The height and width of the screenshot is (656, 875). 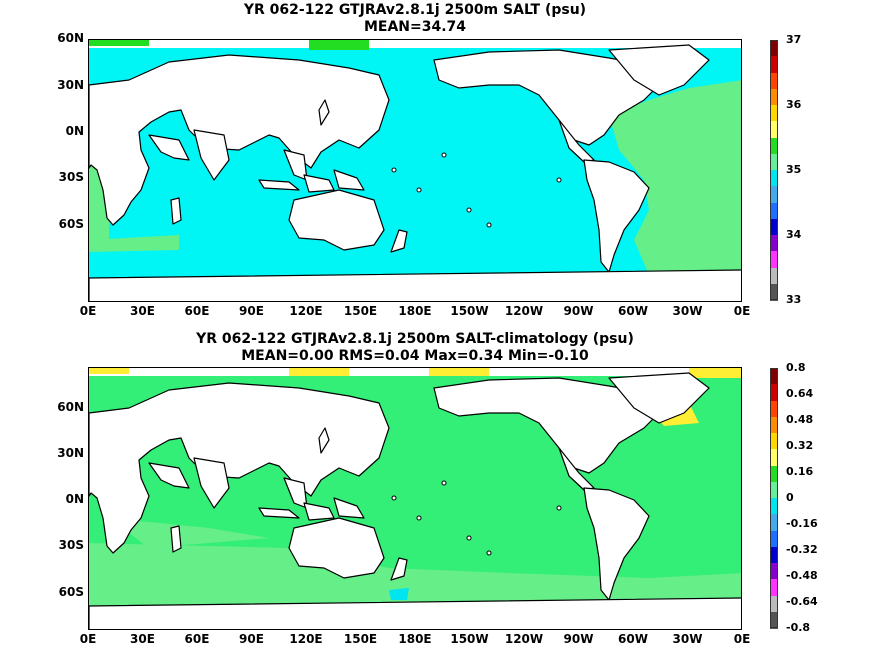 I want to click on top-lon-label: 180E, so click(x=415, y=311).